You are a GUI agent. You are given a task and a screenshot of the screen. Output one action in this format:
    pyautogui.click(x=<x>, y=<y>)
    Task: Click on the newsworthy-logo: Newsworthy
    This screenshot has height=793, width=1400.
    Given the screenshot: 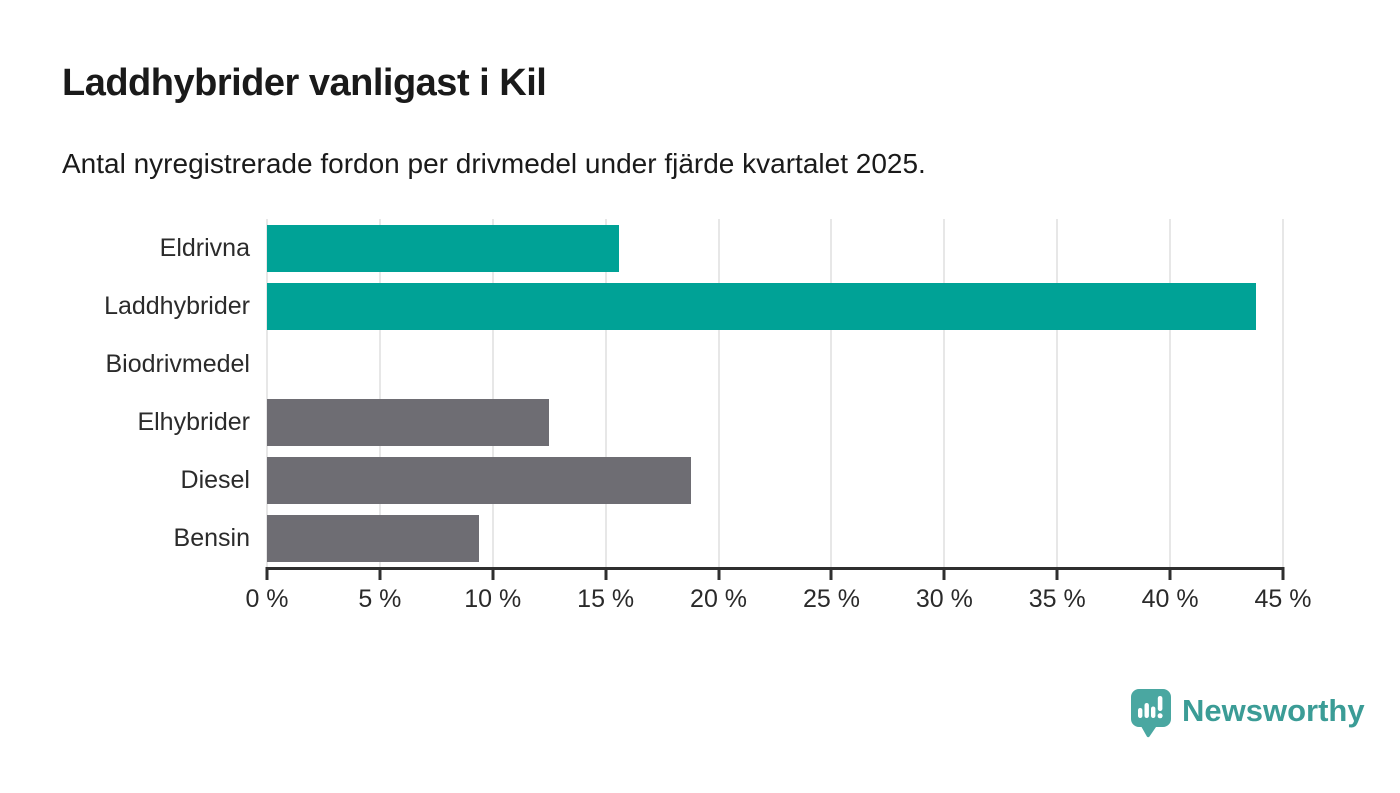 What is the action you would take?
    pyautogui.click(x=1247, y=713)
    